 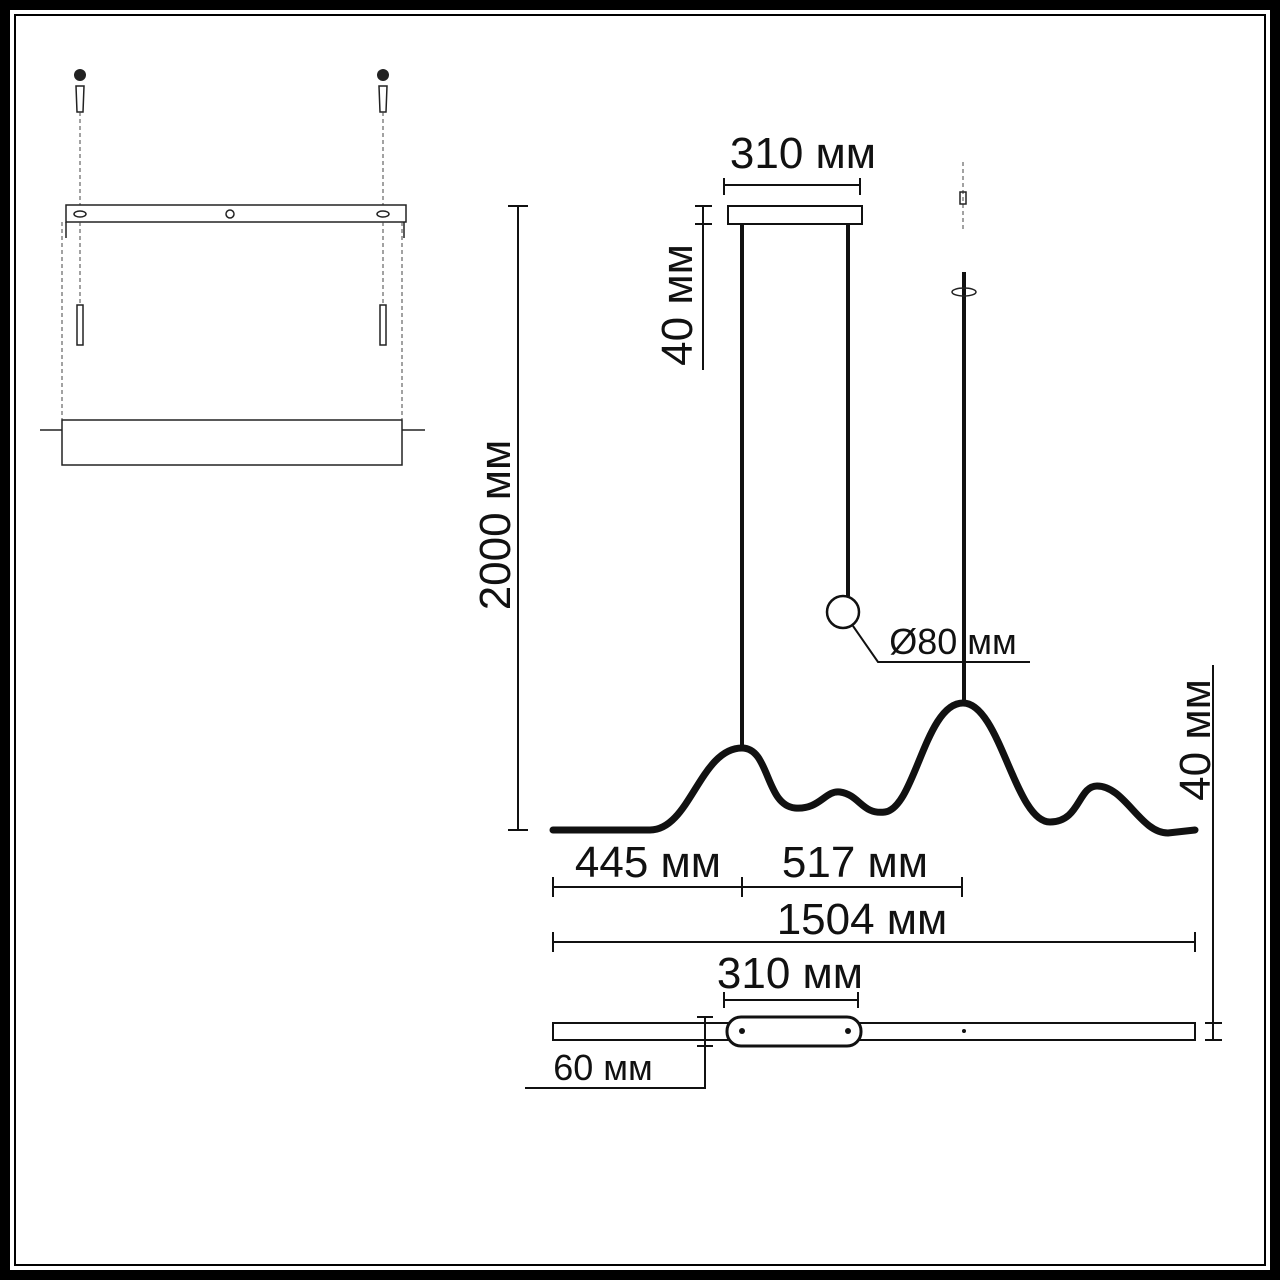 I want to click on label-bottom-canopy-width: 310 мм, so click(x=790, y=973).